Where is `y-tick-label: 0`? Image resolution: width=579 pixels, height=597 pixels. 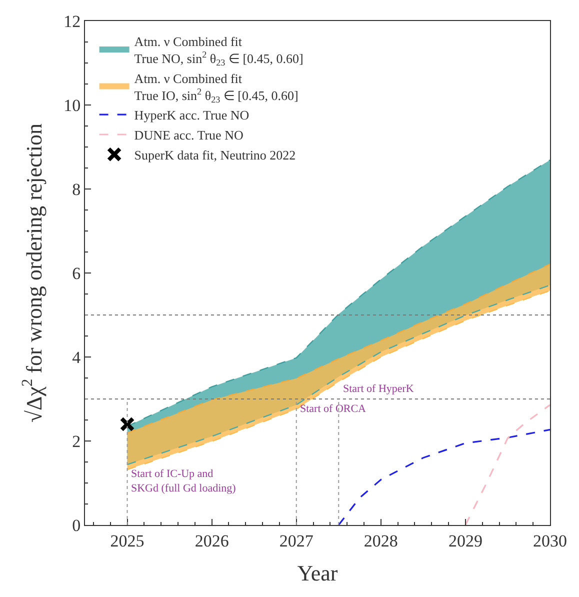 y-tick-label: 0 is located at coordinates (76, 525).